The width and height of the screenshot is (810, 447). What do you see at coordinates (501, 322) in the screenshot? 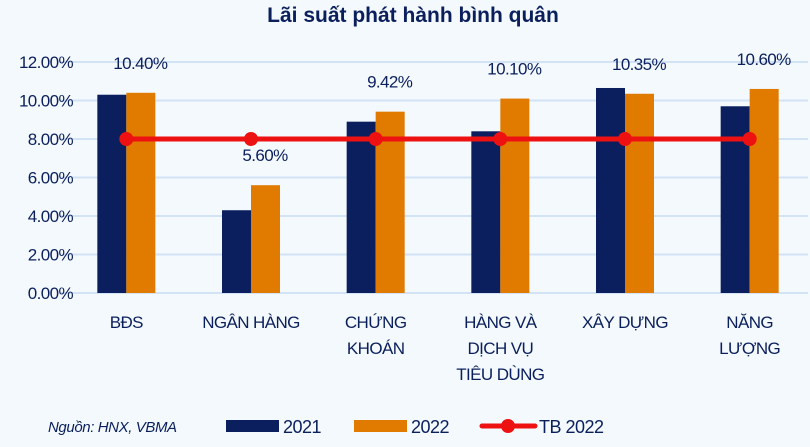
I see `x-tick-label: HÀNG VÀ` at bounding box center [501, 322].